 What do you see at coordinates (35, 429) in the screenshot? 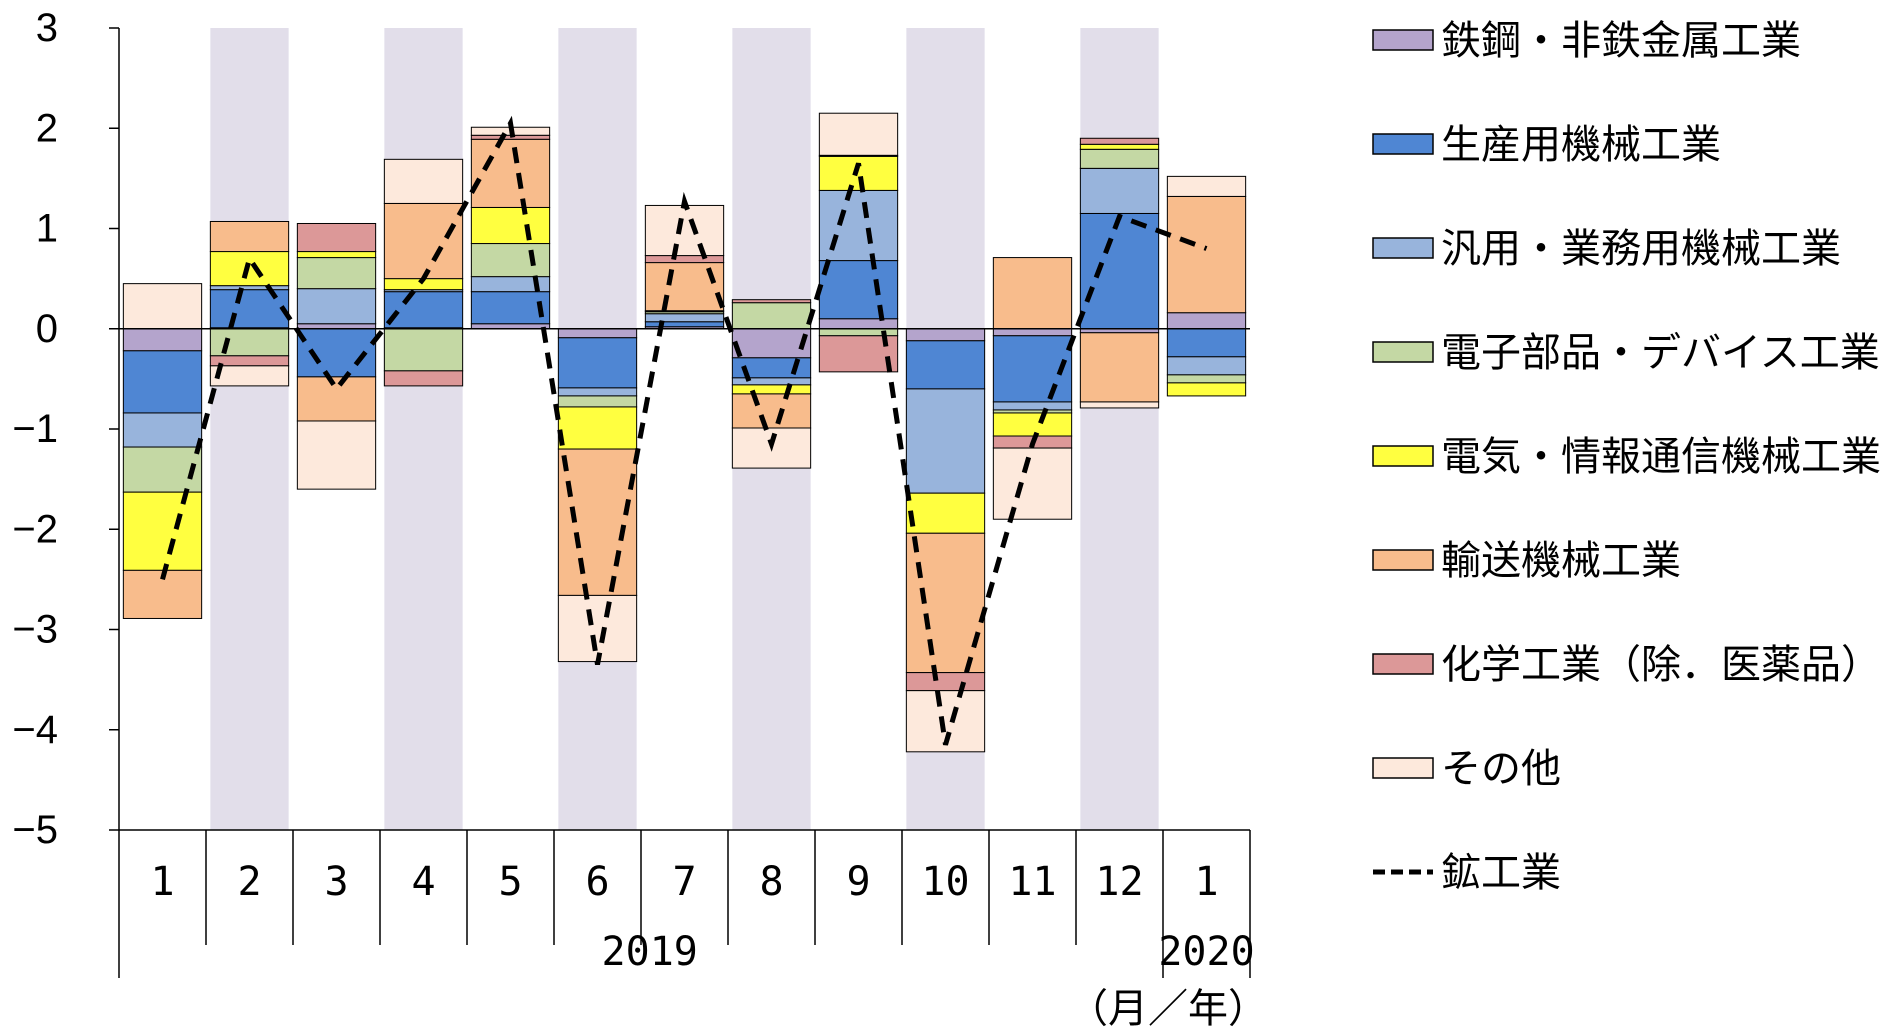
I see `y-tick-label: −1` at bounding box center [35, 429].